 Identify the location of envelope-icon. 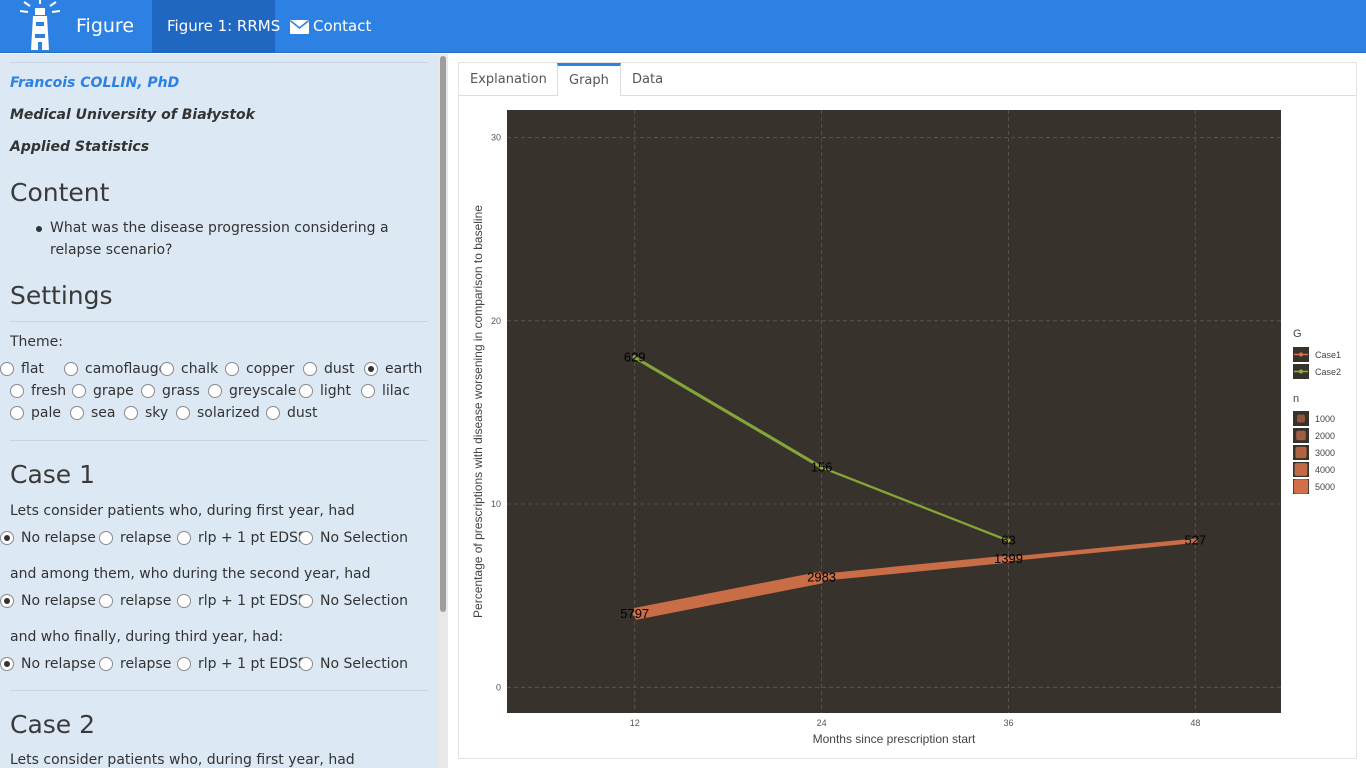
(299, 26).